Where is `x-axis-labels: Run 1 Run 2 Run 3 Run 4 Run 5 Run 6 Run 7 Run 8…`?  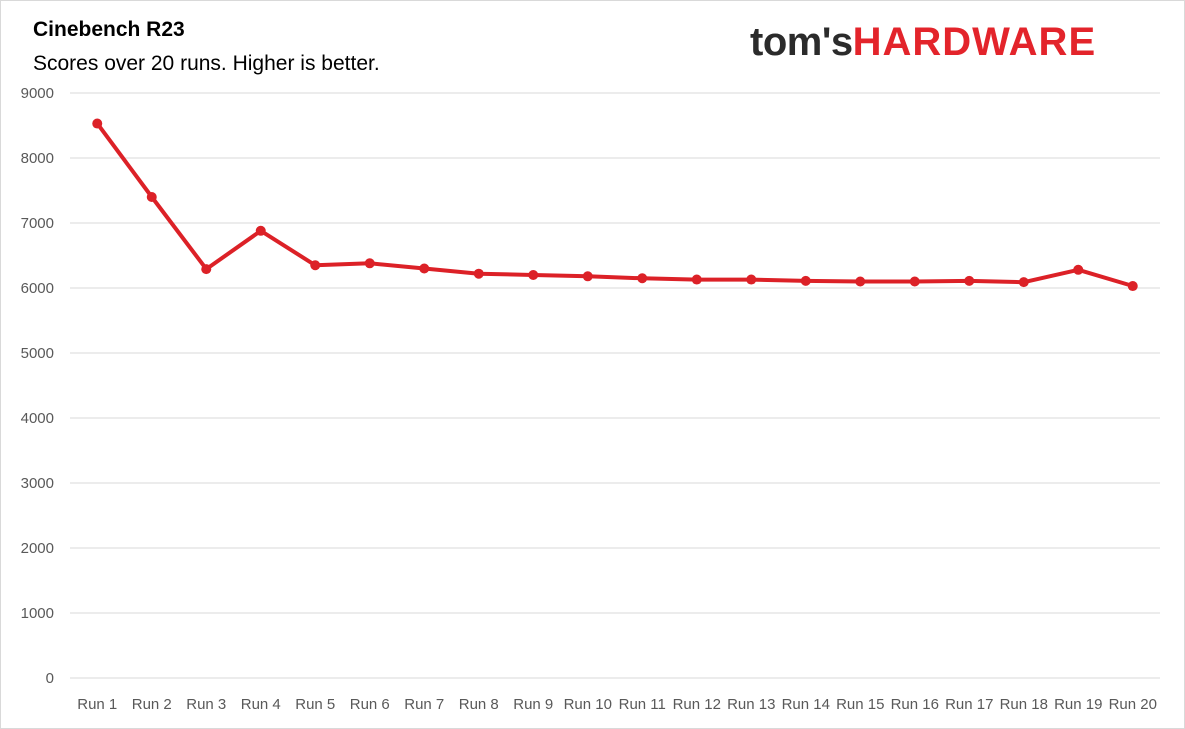
x-axis-labels: Run 1 Run 2 Run 3 Run 4 Run 5 Run 6 Run 7 Run 8… is located at coordinates (617, 704).